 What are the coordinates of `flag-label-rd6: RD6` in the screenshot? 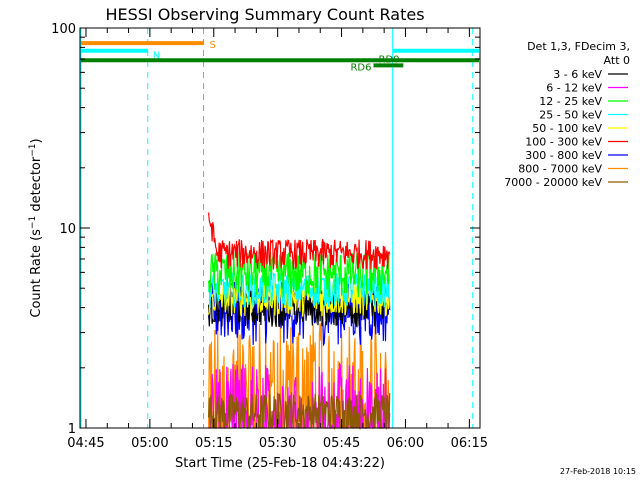 It's located at (360, 67).